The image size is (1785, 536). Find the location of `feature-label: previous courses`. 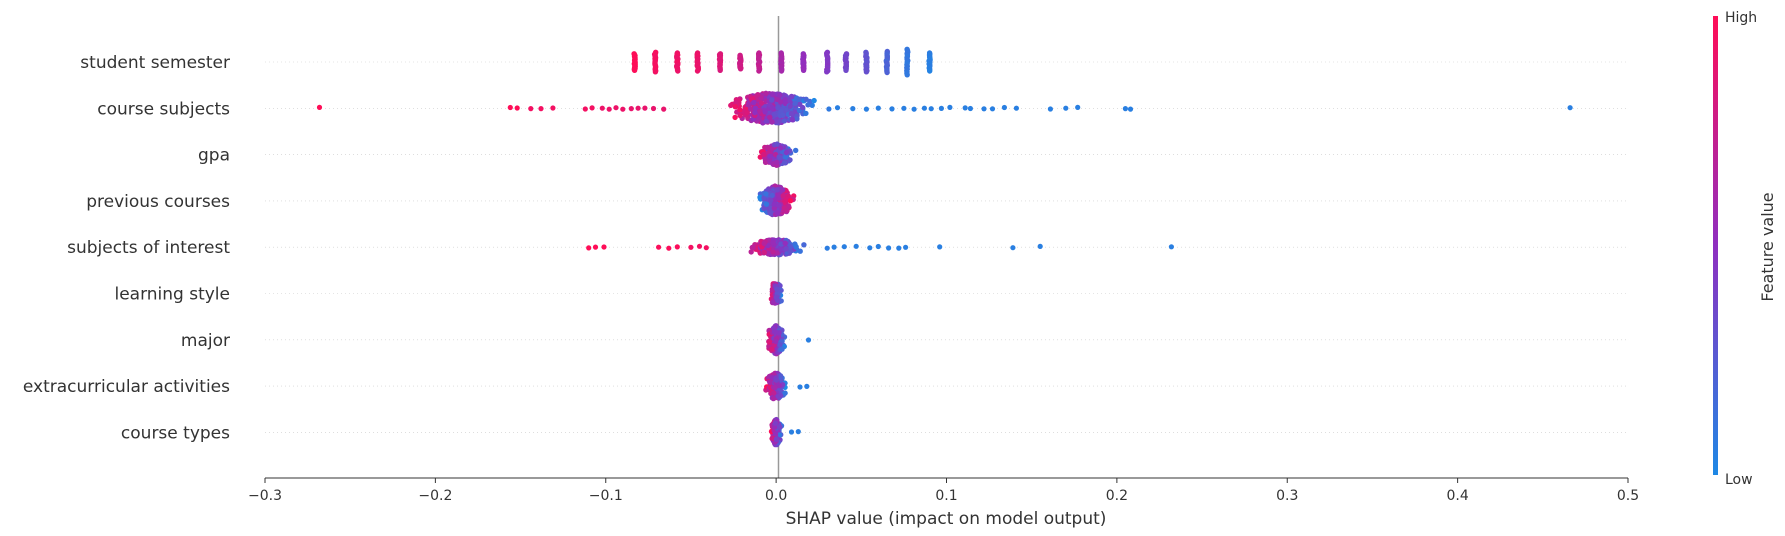

feature-label: previous courses is located at coordinates (158, 202).